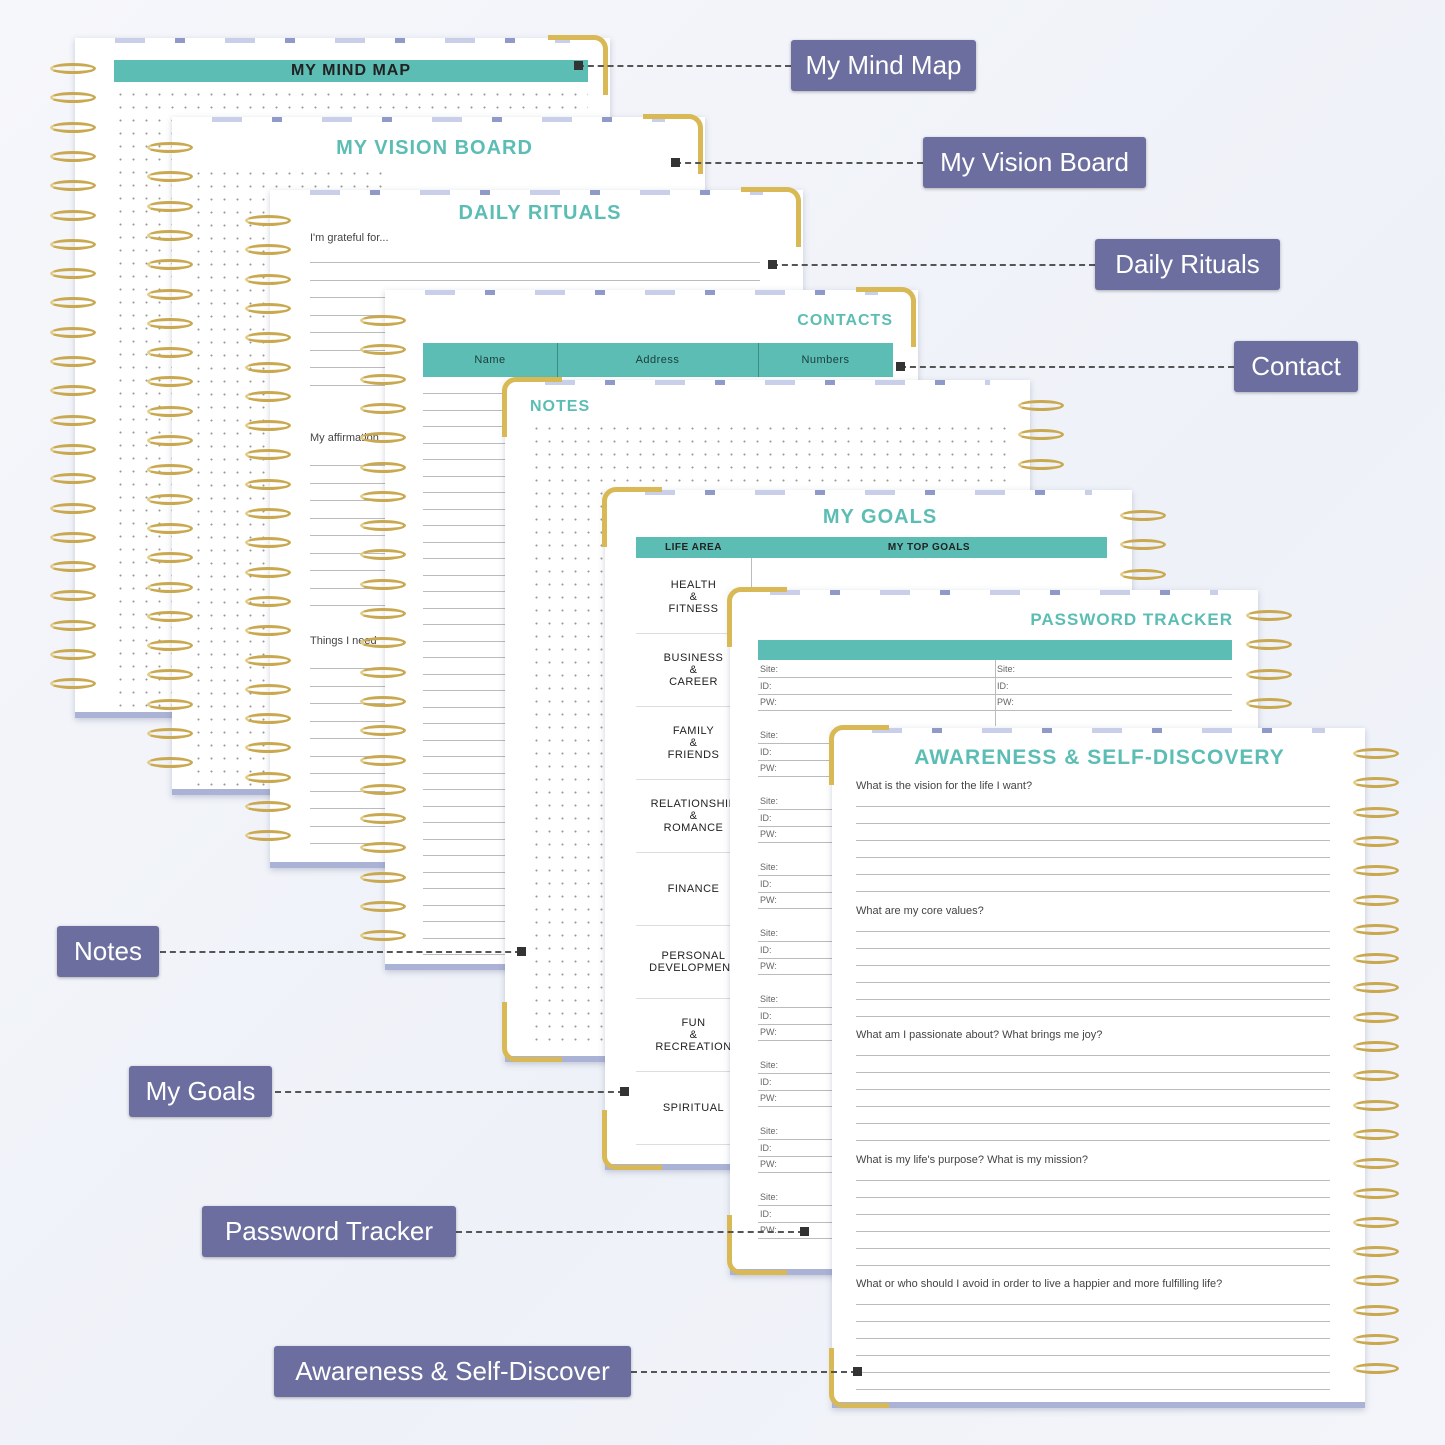 The width and height of the screenshot is (1445, 1445). Describe the element at coordinates (540, 213) in the screenshot. I see `page-title: DAILY RITUALS` at that location.